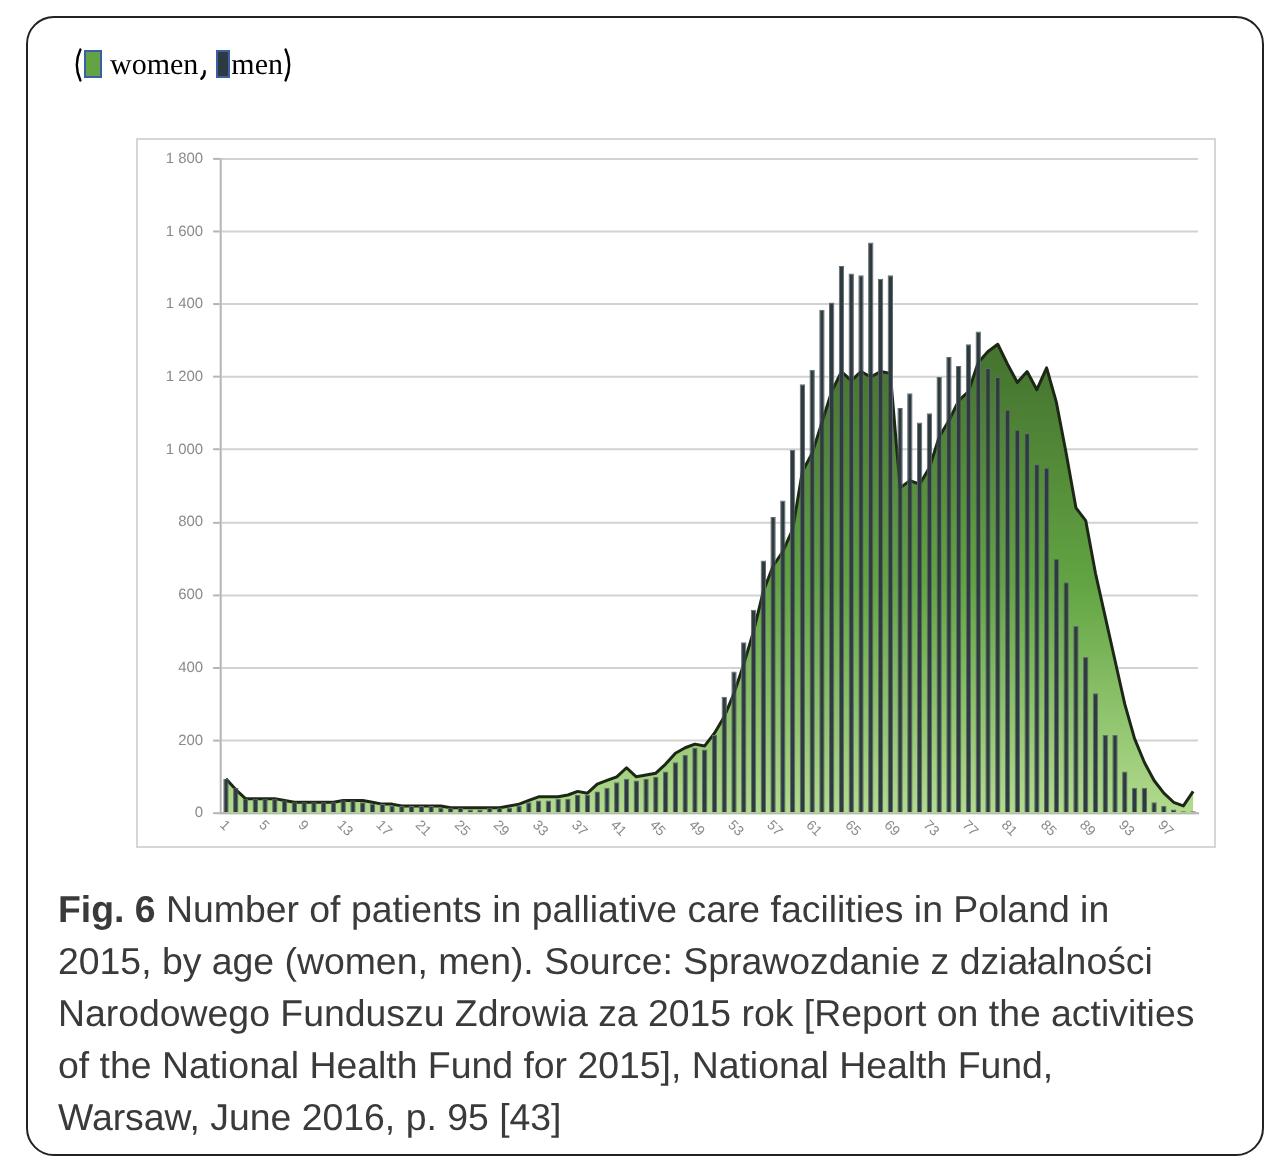 The image size is (1268, 1164). Describe the element at coordinates (154, 66) in the screenshot. I see `legend-label: women` at that location.